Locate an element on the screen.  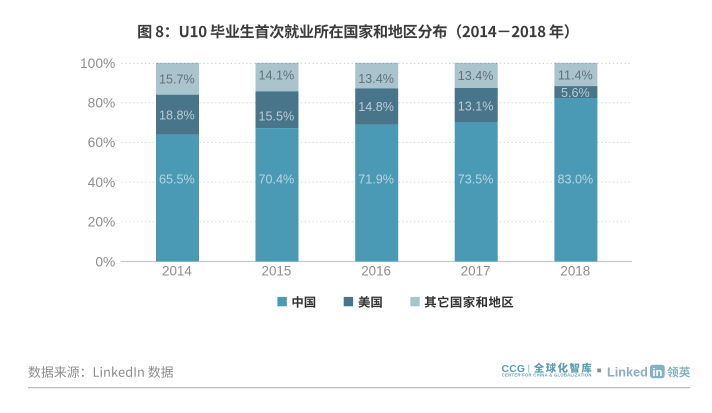
svg-text: CCG is located at coordinates (514, 369).